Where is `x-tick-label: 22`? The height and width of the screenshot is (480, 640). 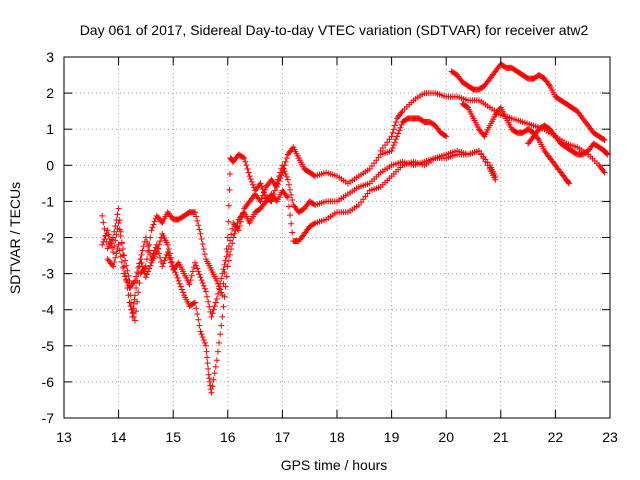 x-tick-label: 22 is located at coordinates (556, 437).